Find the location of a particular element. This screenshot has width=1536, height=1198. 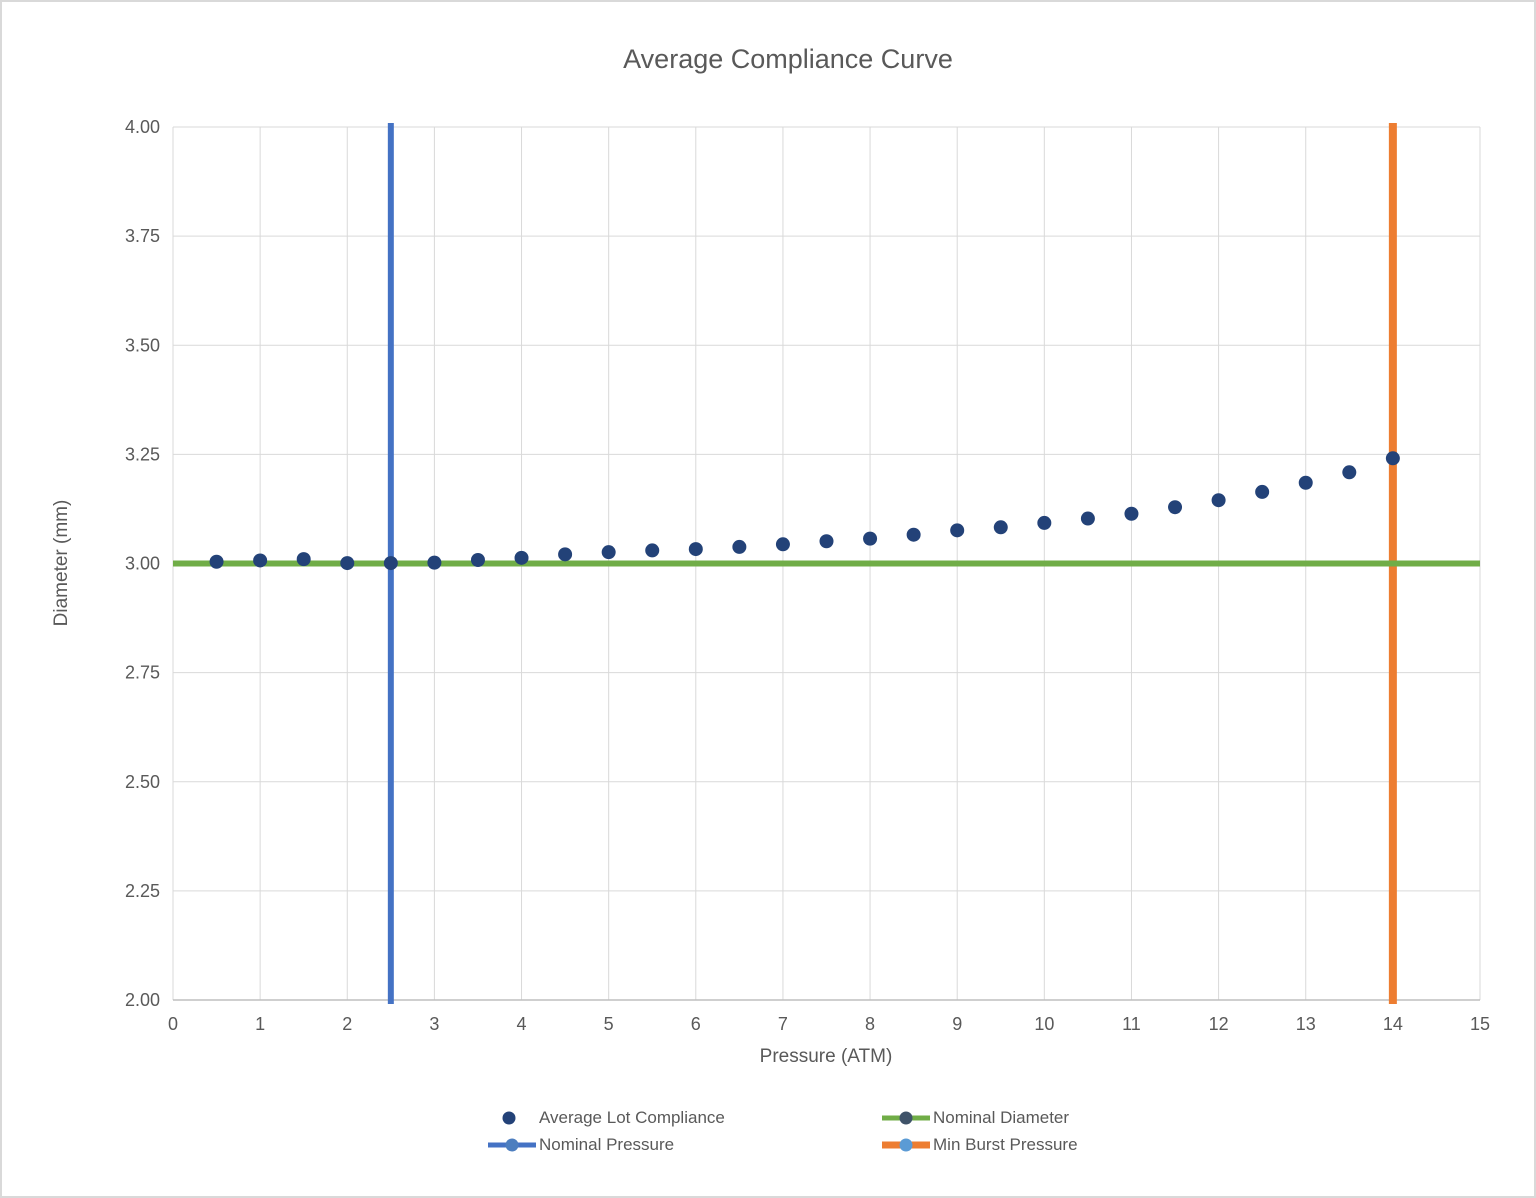

legend-item-average-lot-compliance: Average Lot Compliance is located at coordinates (606, 1118).